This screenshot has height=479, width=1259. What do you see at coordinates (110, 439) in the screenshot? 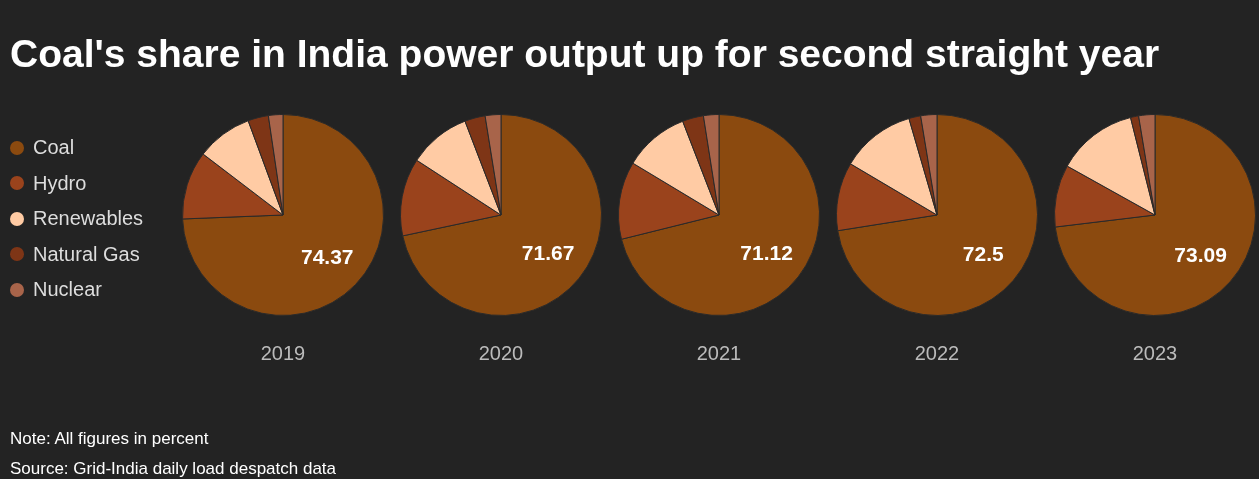
I see `text: Note: All figures in percent` at bounding box center [110, 439].